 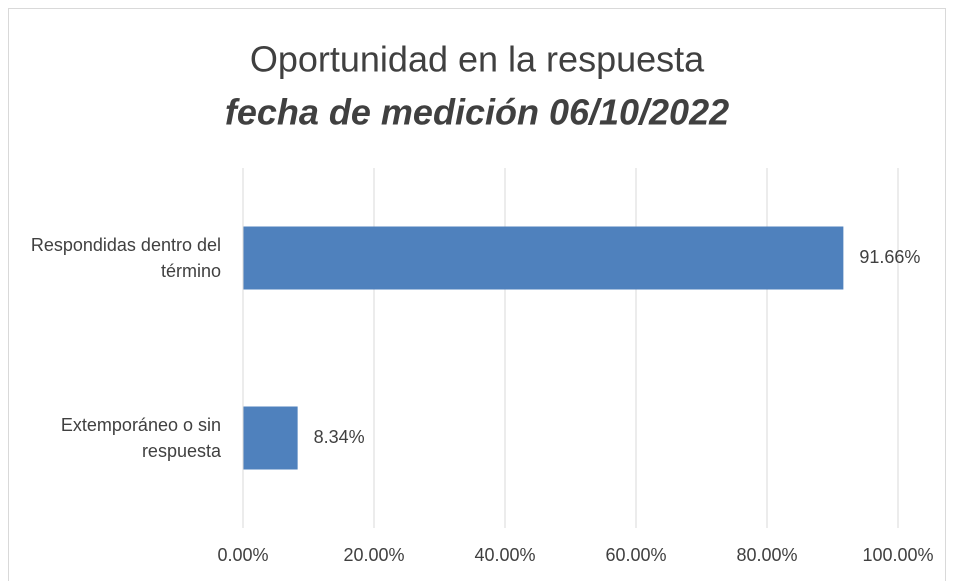 I want to click on chart-title: Oportunidad en la respuesta, so click(x=477, y=59).